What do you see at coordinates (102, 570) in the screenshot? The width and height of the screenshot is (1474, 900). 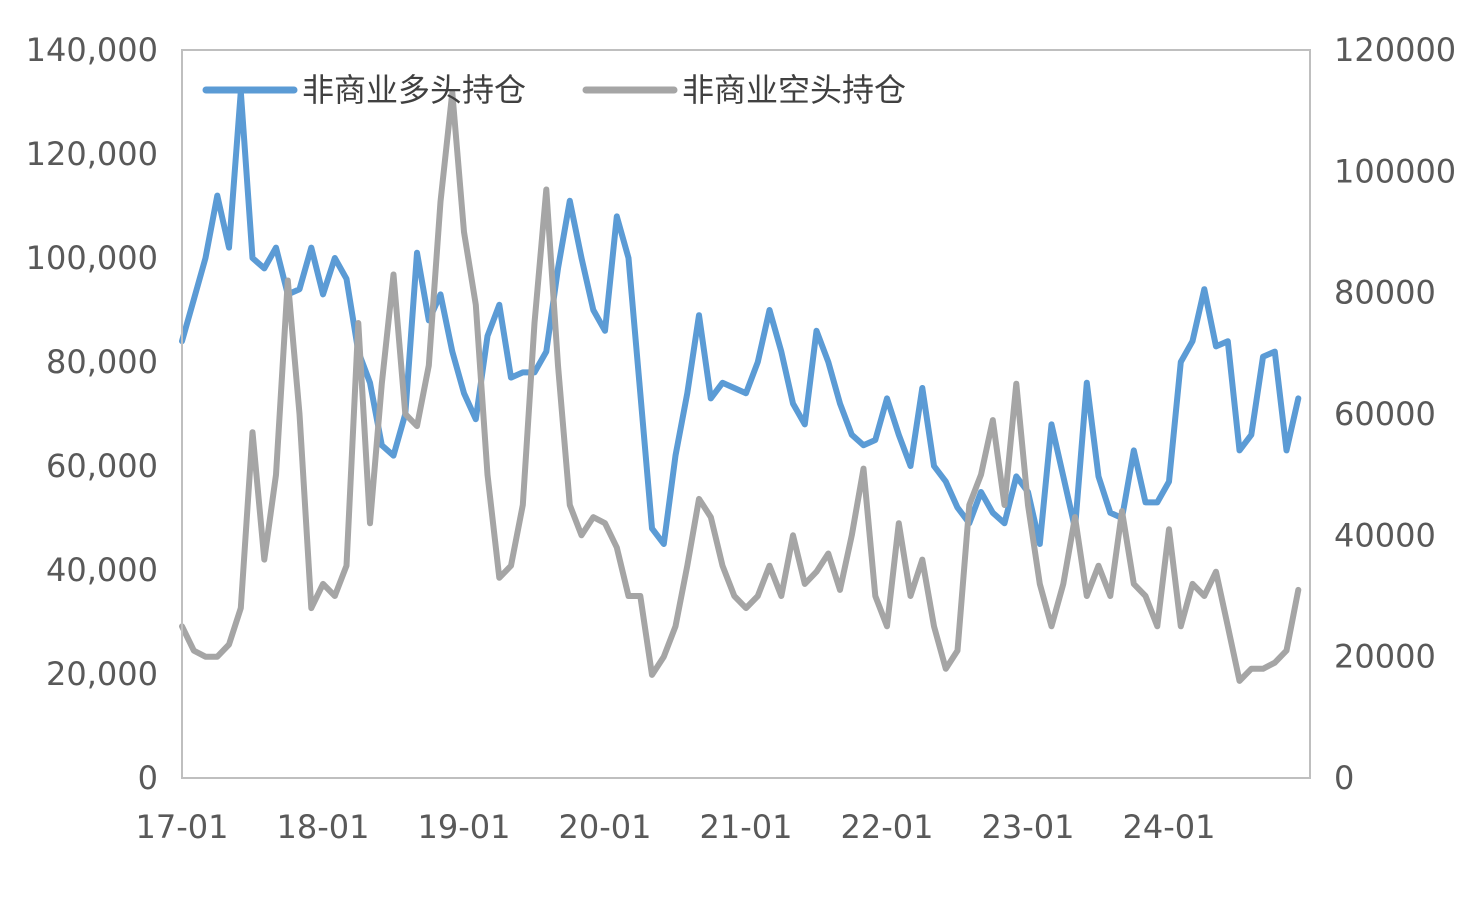 I see `left-y-tick-label: 40,000` at bounding box center [102, 570].